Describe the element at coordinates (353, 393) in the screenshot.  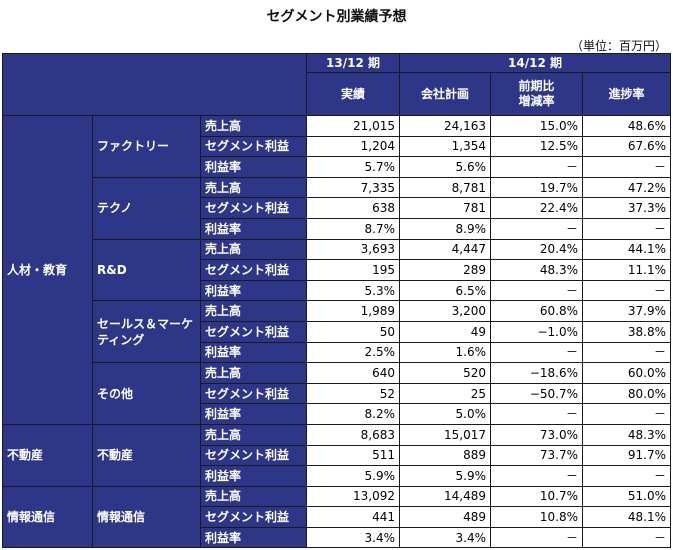
I see `actual-cell: 52` at that location.